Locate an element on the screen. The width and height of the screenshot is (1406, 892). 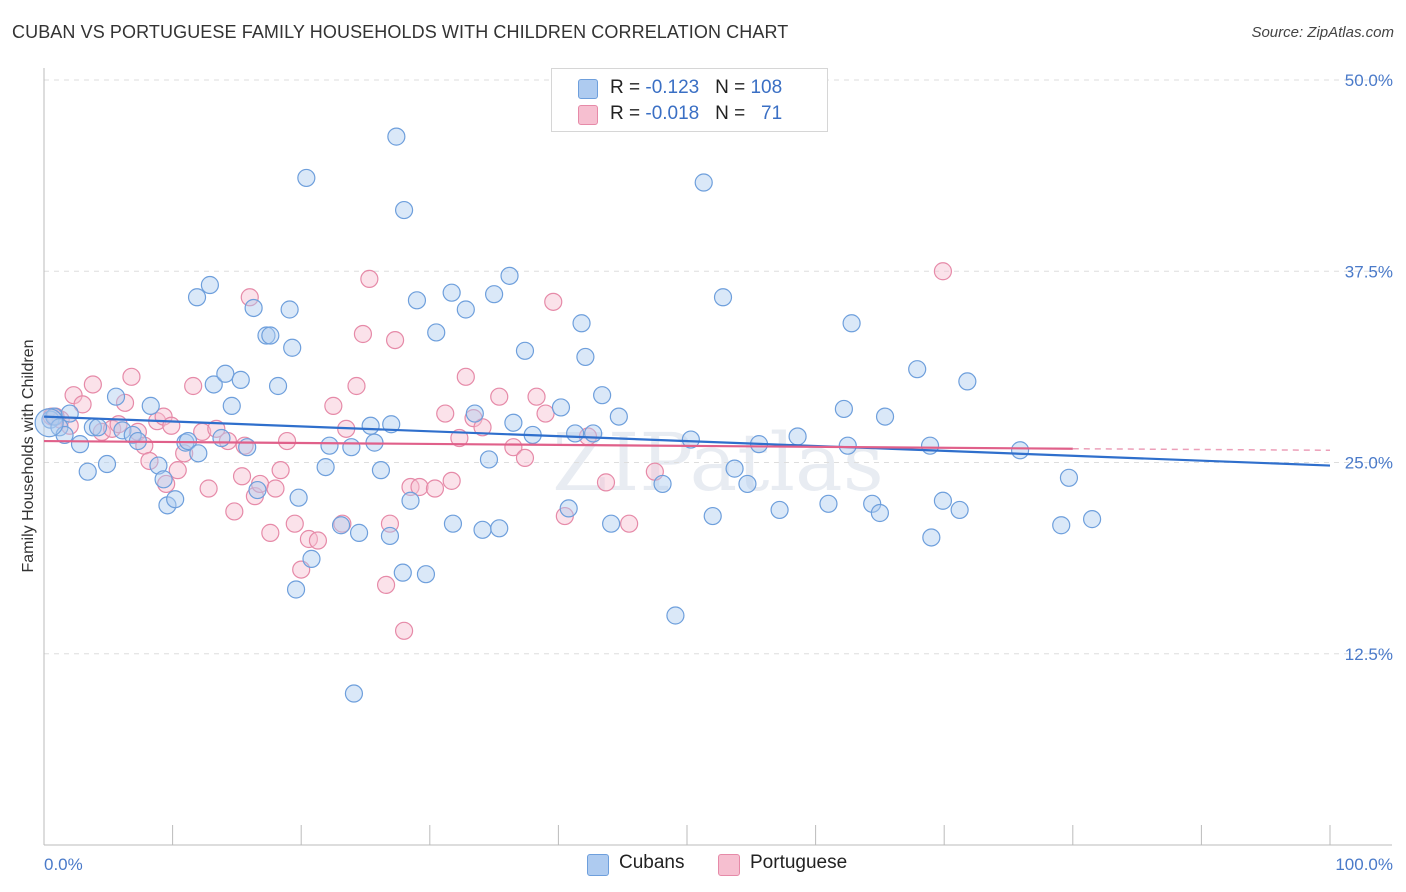
n-value: 71 is located at coordinates (772, 113).